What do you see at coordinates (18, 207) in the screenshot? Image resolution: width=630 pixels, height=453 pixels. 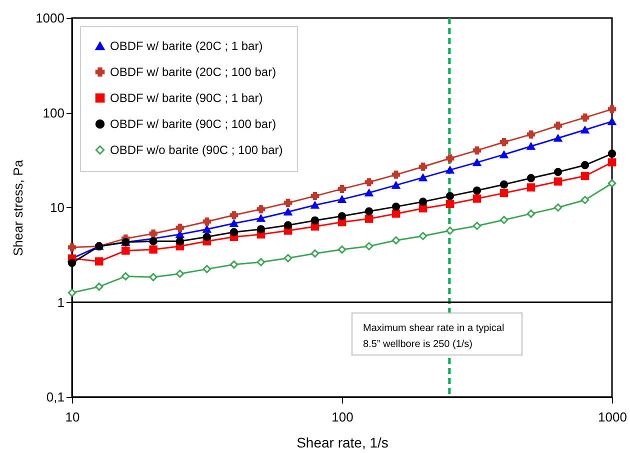 I see `y-axis-title: Shear stress, Pa` at bounding box center [18, 207].